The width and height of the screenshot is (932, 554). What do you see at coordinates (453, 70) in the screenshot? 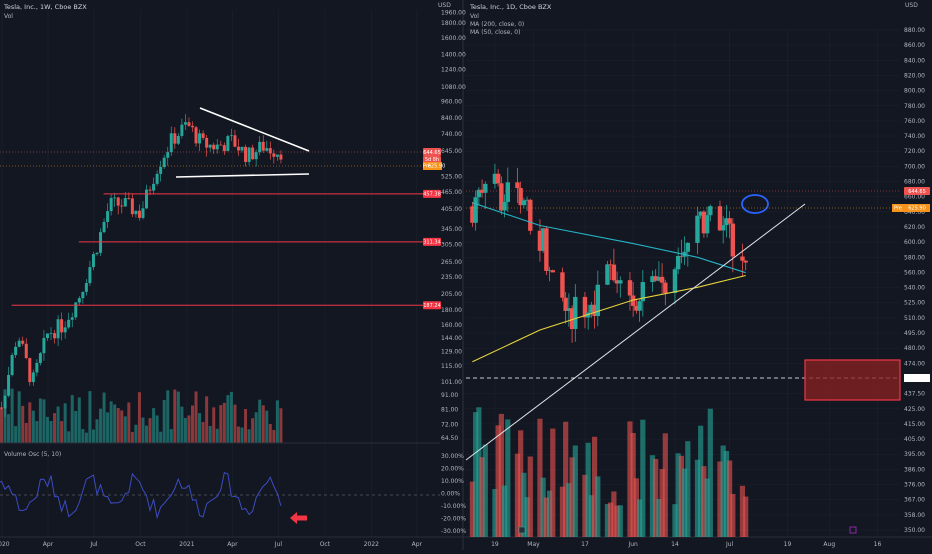
I see `left-price-tick: 1240.00` at bounding box center [453, 70].